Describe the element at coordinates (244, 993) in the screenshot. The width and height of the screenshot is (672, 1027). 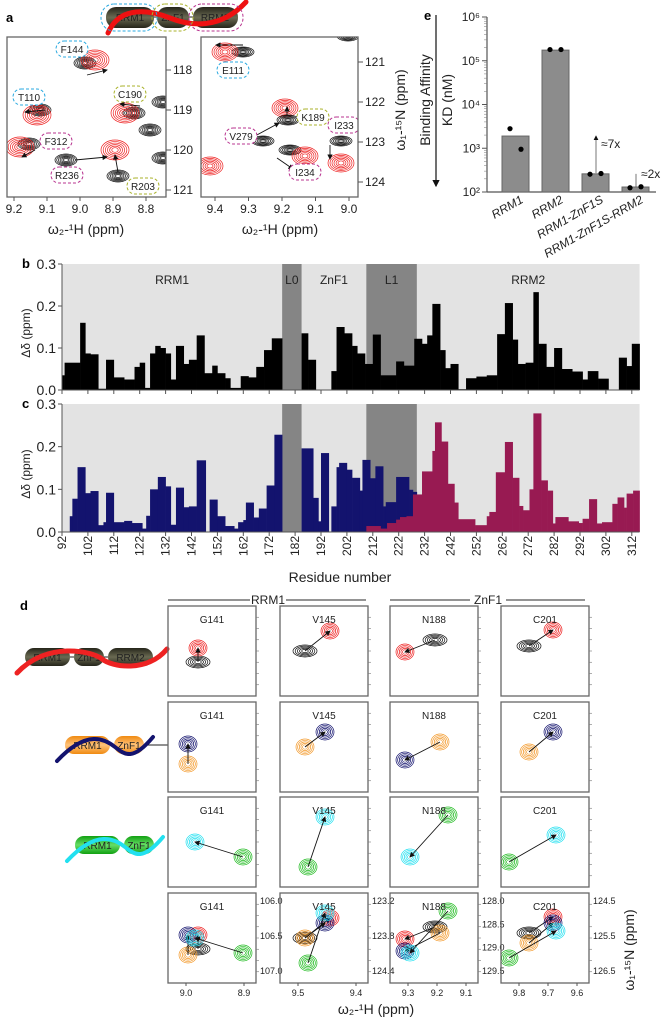
I see `x-tick-label: 8.9` at that location.